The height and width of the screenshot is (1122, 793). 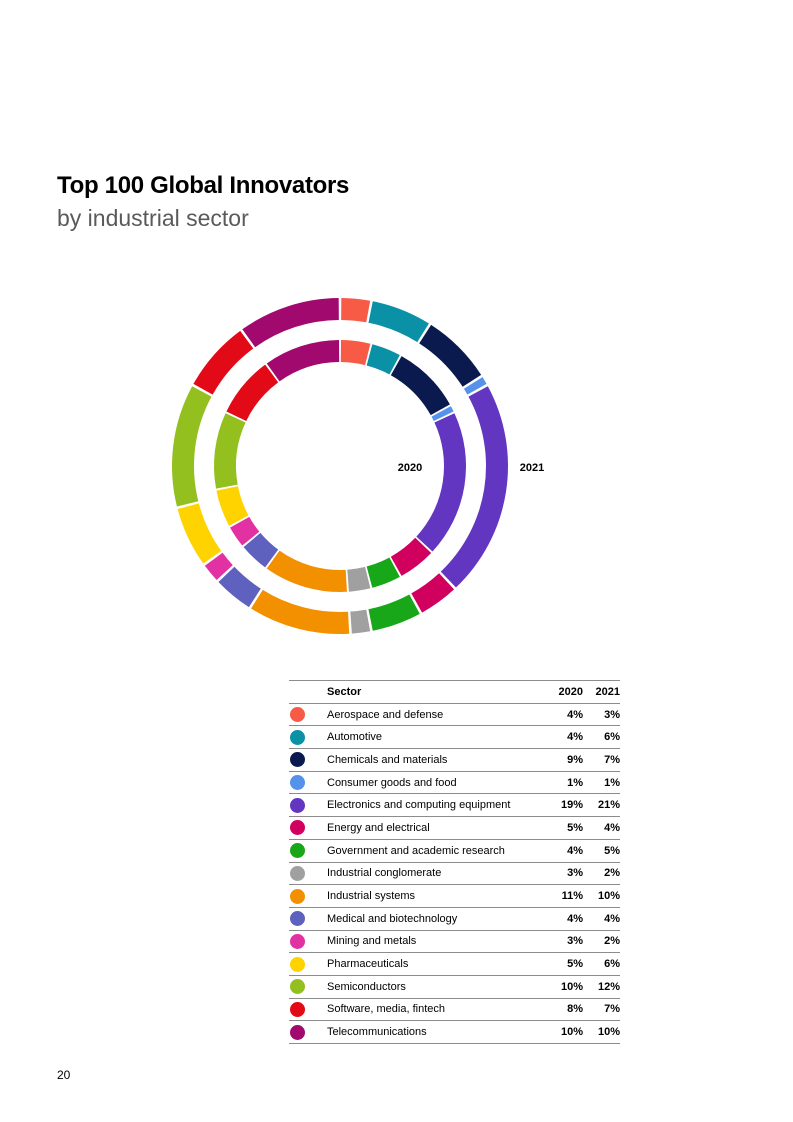 What do you see at coordinates (474, 487) in the screenshot?
I see `slice-2021-electronics-and-computing-equipment` at bounding box center [474, 487].